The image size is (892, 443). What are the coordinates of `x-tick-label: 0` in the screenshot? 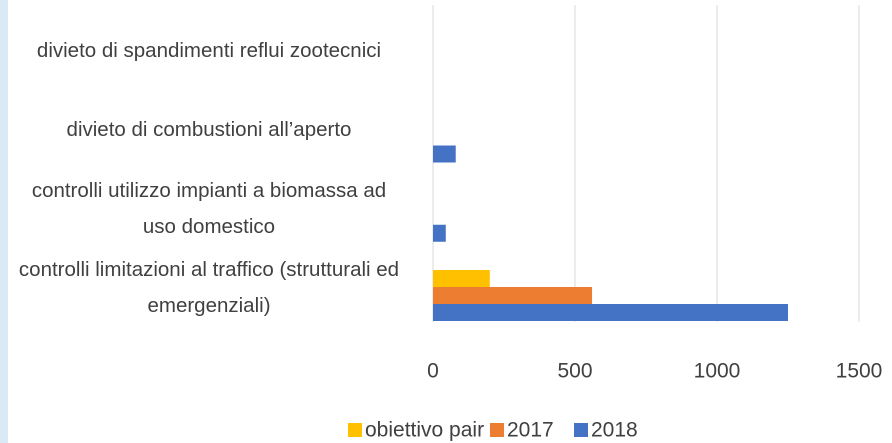 It's located at (433, 371).